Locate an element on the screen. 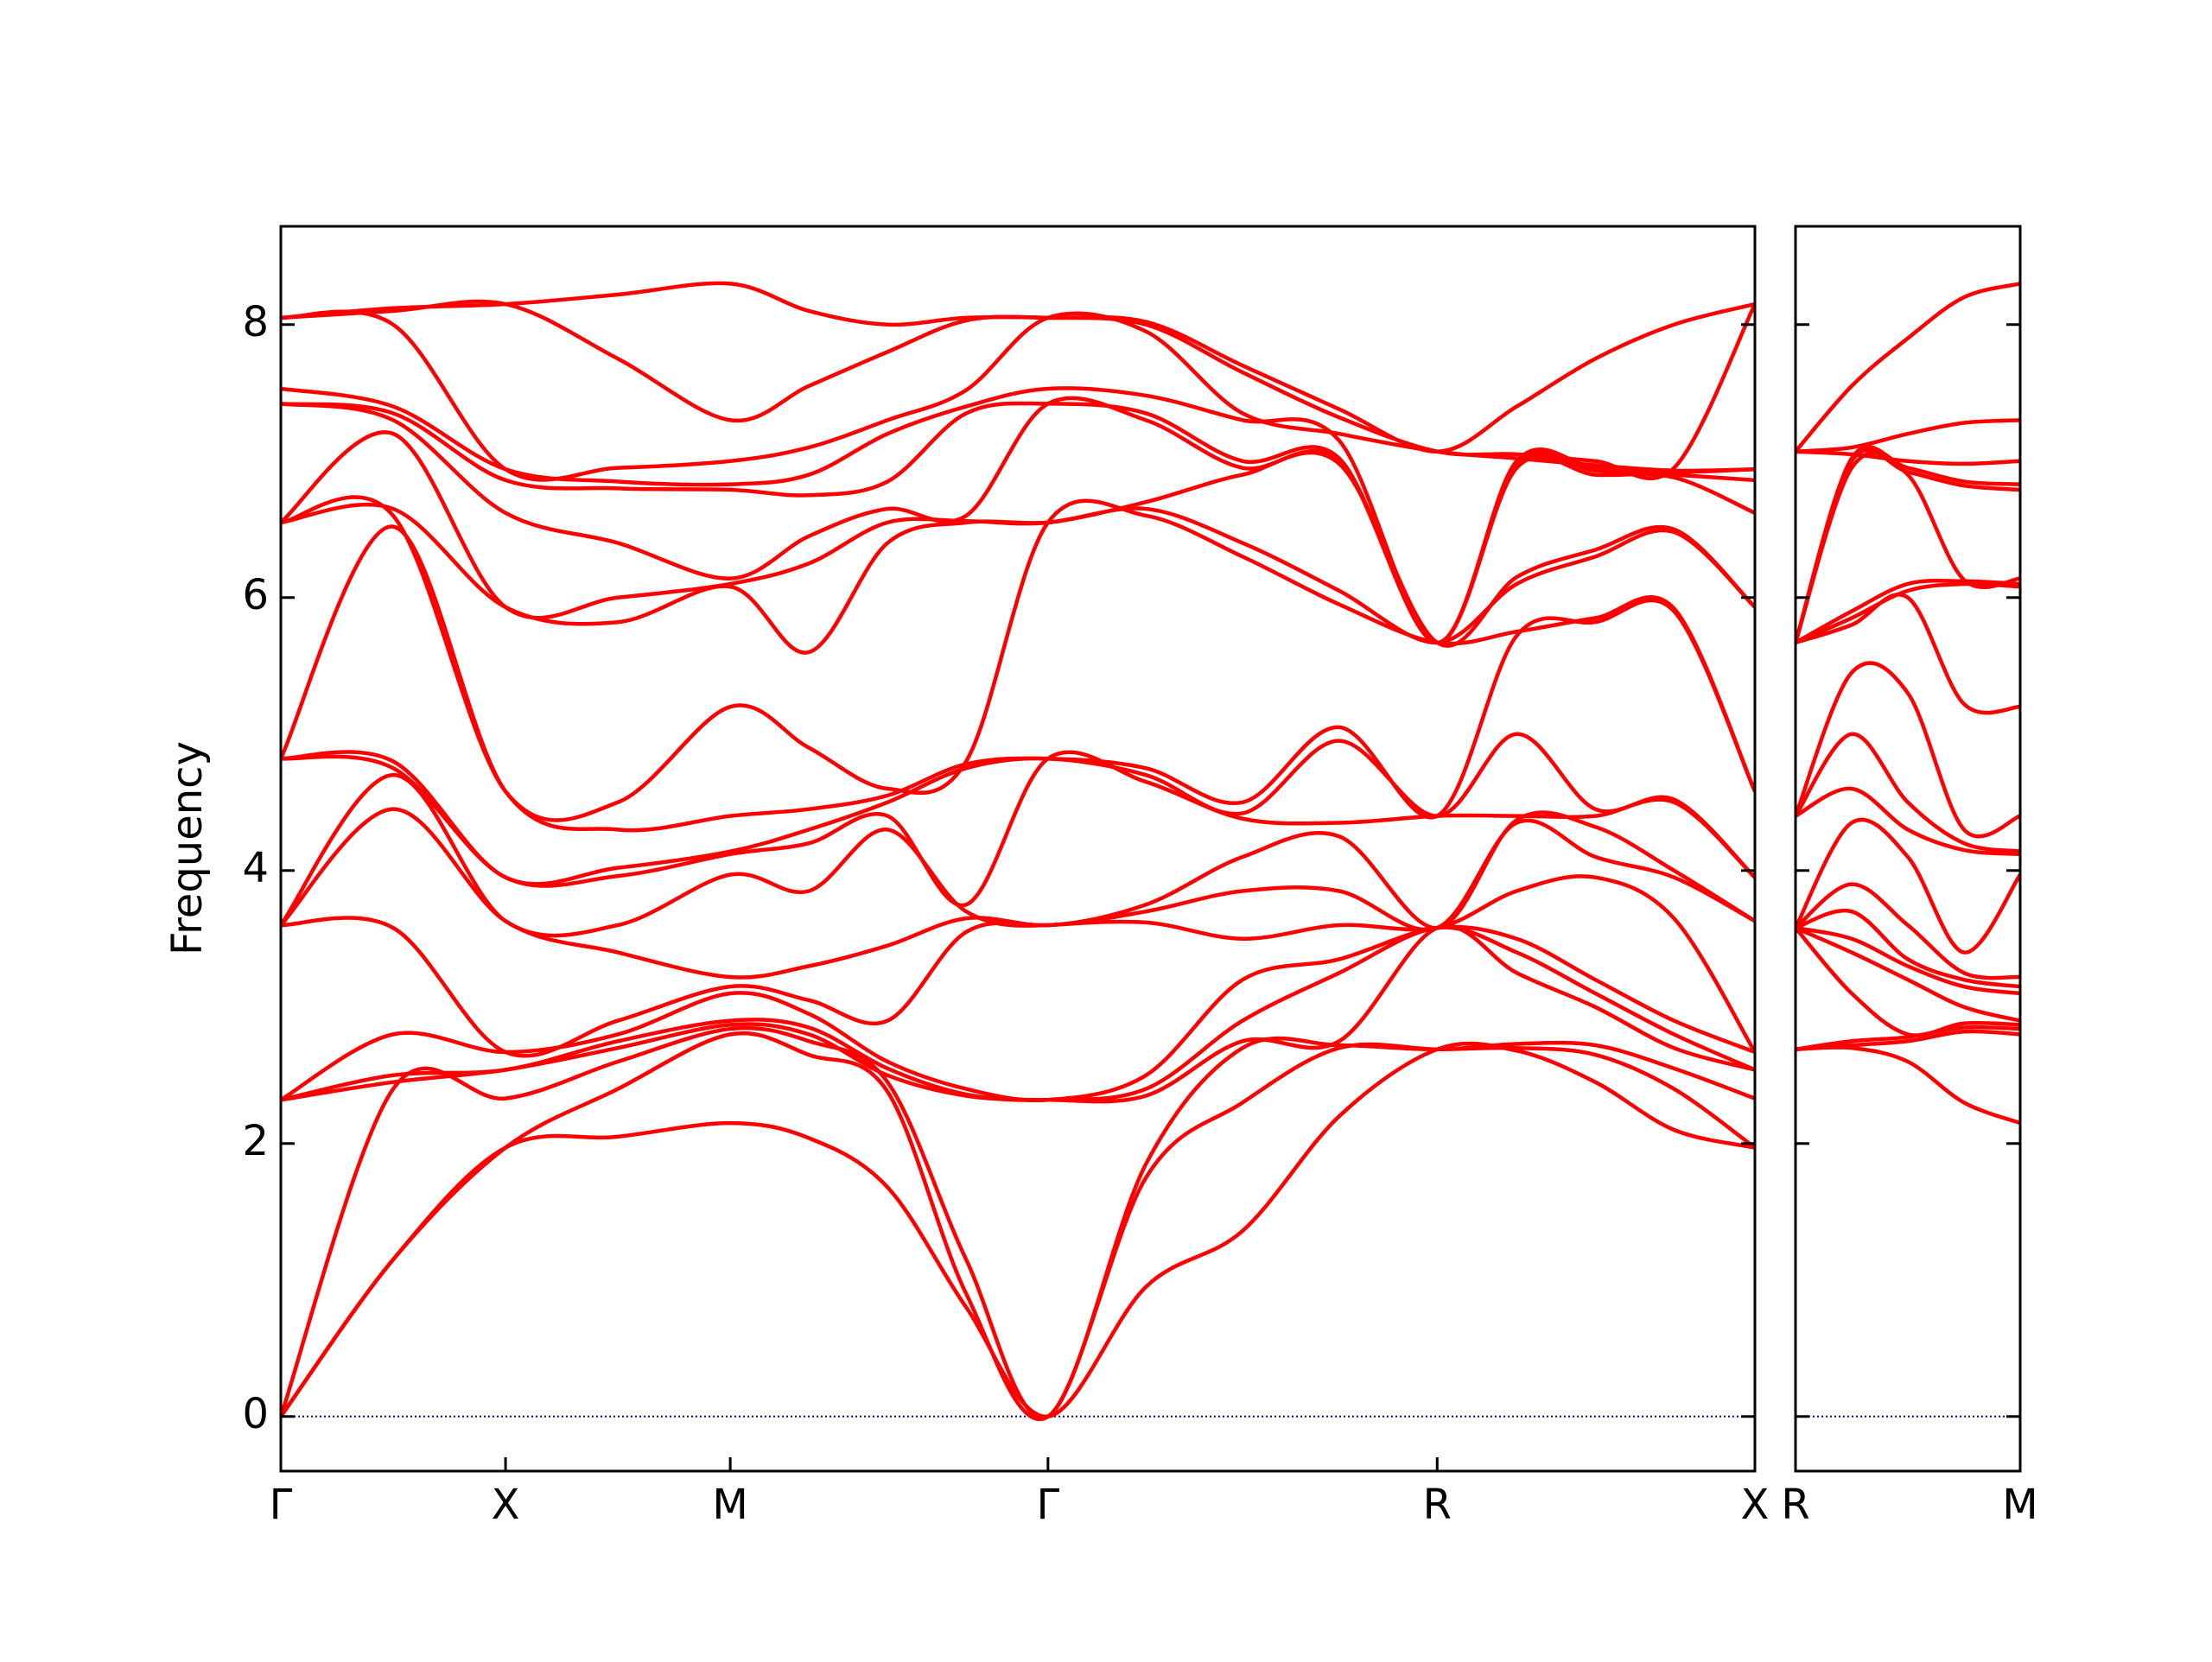 The image size is (2212, 1662). y-tick-label: 8 is located at coordinates (255, 322).